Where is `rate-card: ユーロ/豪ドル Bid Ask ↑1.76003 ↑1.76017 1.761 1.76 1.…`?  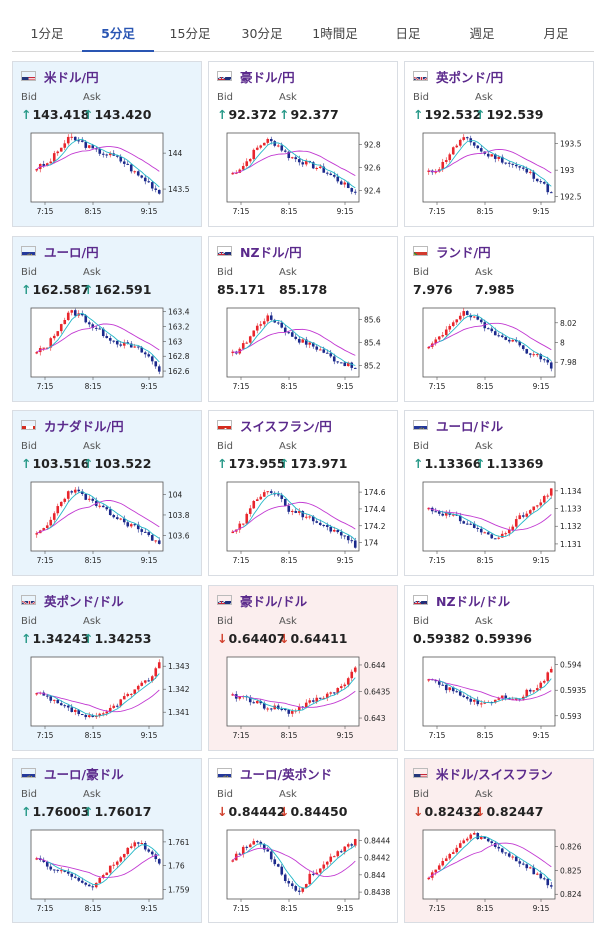
rate-card: ユーロ/豪ドル Bid Ask ↑1.76003 ↑1.76017 1.761 1.76 1.… is located at coordinates (107, 840).